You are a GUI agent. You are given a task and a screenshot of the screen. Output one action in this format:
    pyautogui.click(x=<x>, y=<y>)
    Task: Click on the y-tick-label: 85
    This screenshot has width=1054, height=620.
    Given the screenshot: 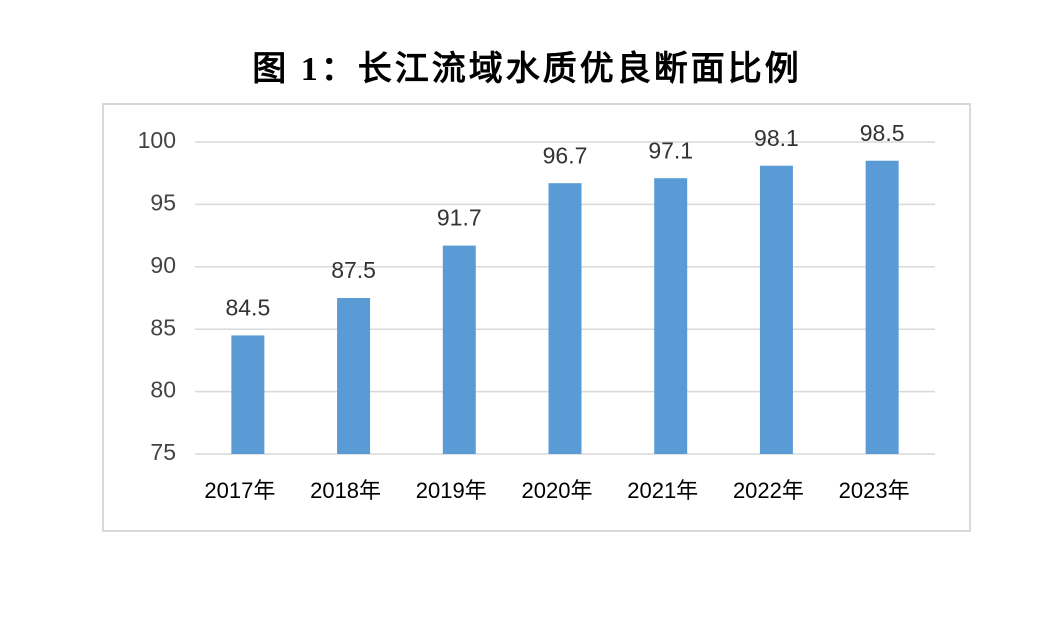 What is the action you would take?
    pyautogui.click(x=163, y=327)
    